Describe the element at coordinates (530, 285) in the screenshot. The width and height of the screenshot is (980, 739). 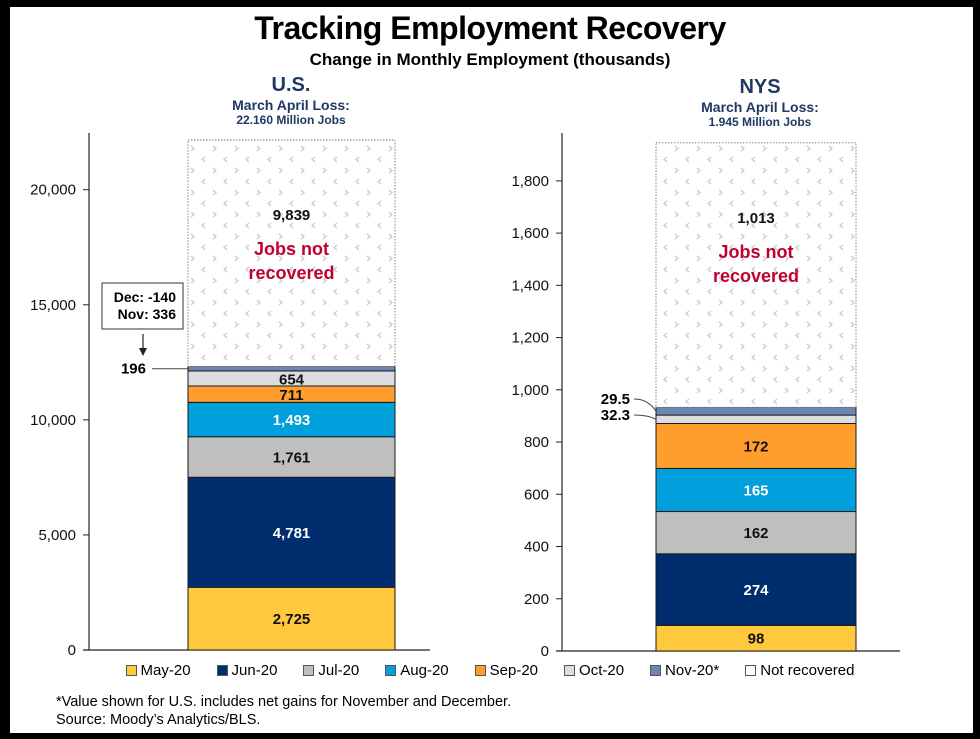
I see `nys-y-tick-label: 1,400` at that location.